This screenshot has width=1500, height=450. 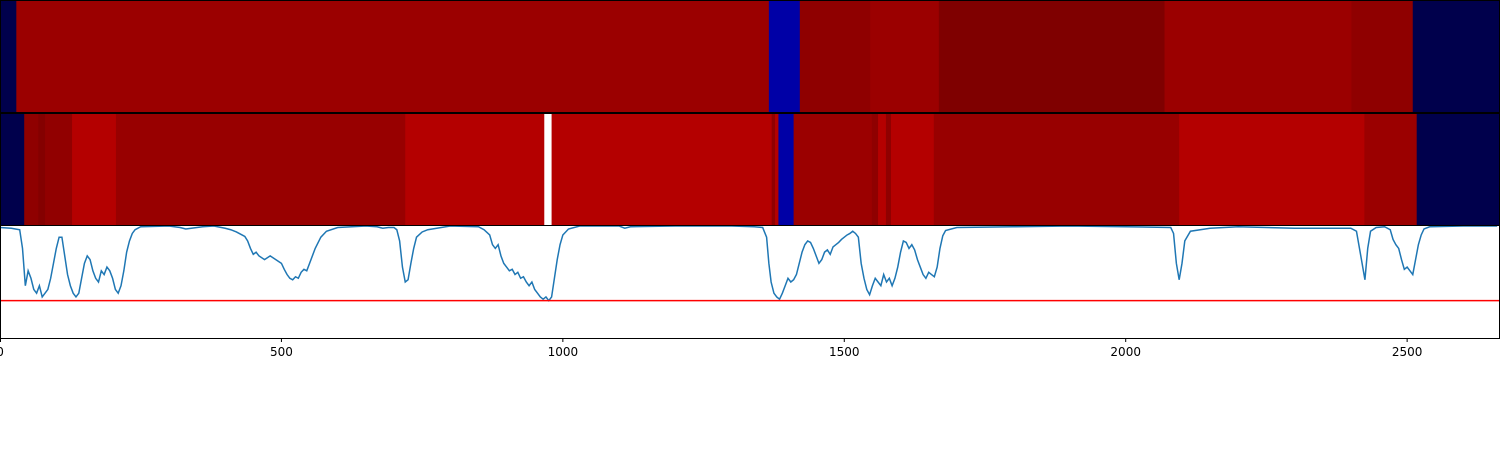 What do you see at coordinates (281, 352) in the screenshot?
I see `x-tick-label-500: 500` at bounding box center [281, 352].